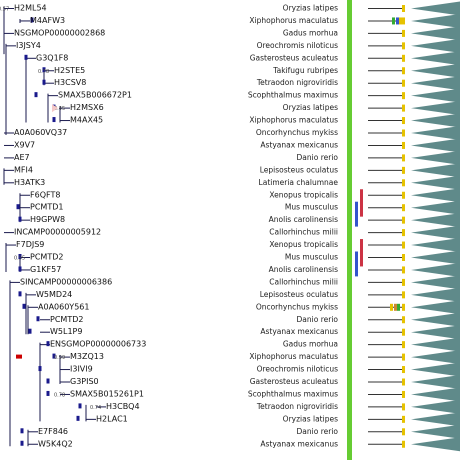 The image size is (460, 460). Describe the element at coordinates (297, 132) in the screenshot. I see `species-label: Oncorhynchus mykiss` at that location.